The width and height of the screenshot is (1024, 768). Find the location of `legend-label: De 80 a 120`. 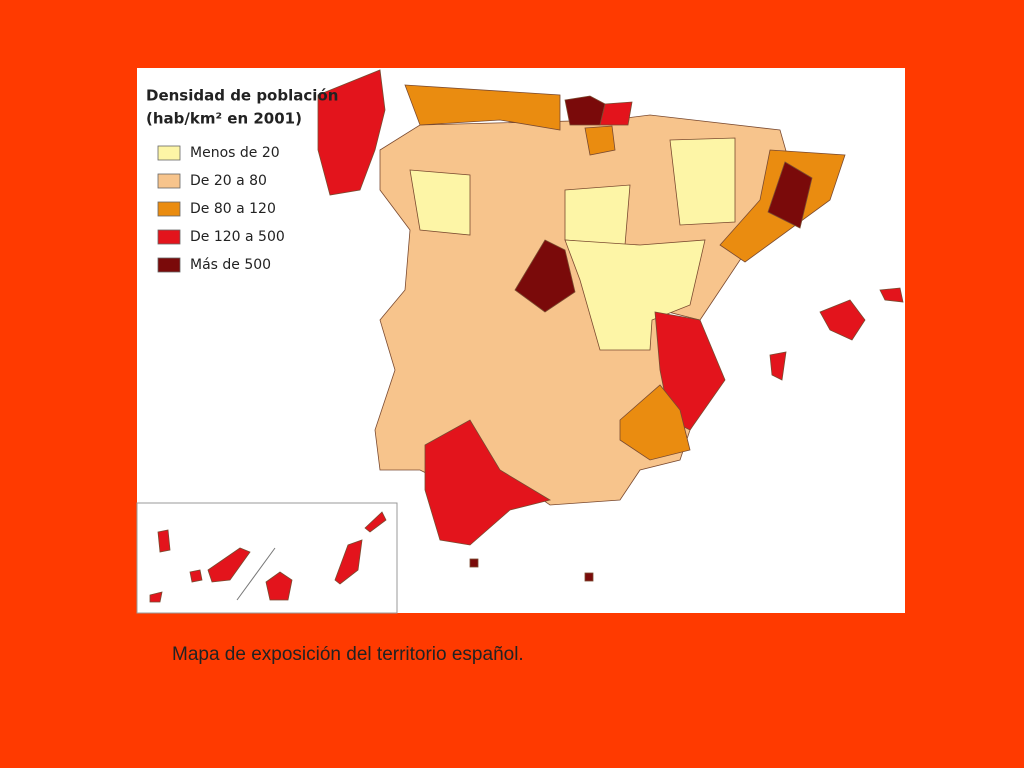

legend-label: De 80 a 120 is located at coordinates (233, 209).